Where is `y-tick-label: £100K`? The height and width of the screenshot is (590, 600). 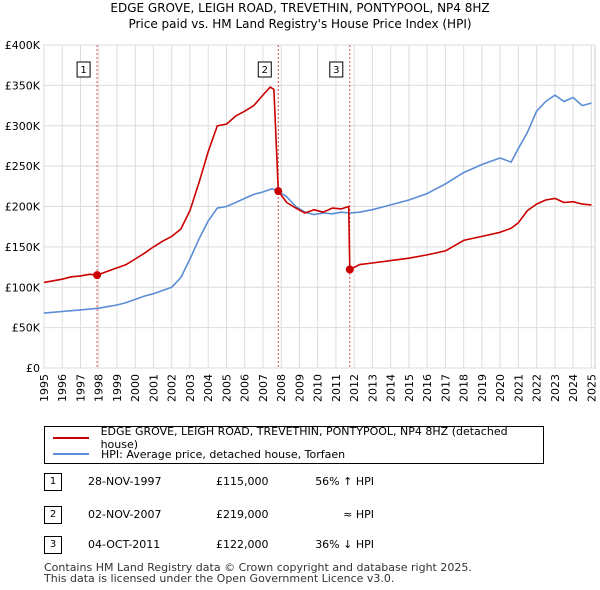
y-tick-label: £100K is located at coordinates (23, 287).